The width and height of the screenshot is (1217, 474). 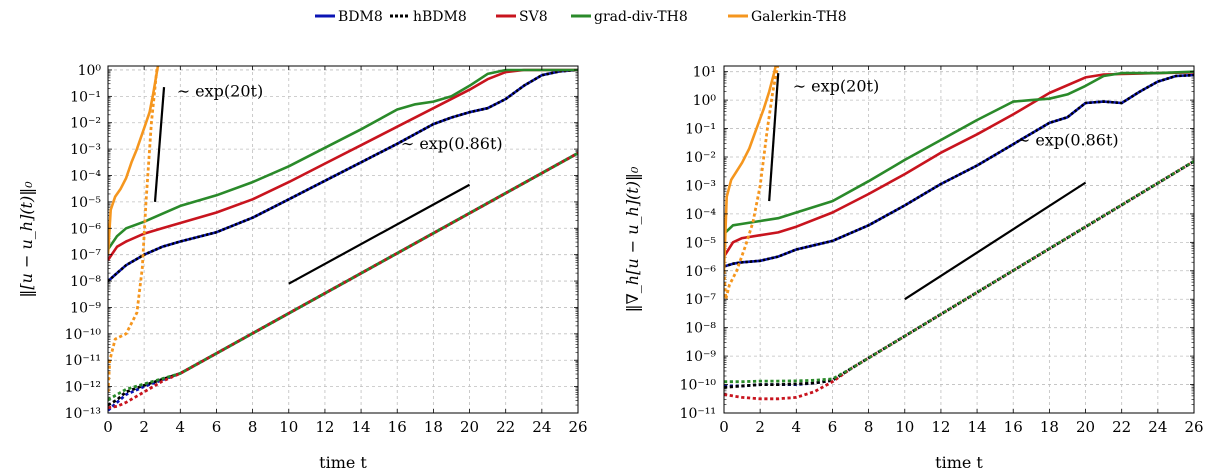 What do you see at coordinates (799, 17) in the screenshot?
I see `legend-label-galerkin-th8: Galerkin-TH8` at bounding box center [799, 17].